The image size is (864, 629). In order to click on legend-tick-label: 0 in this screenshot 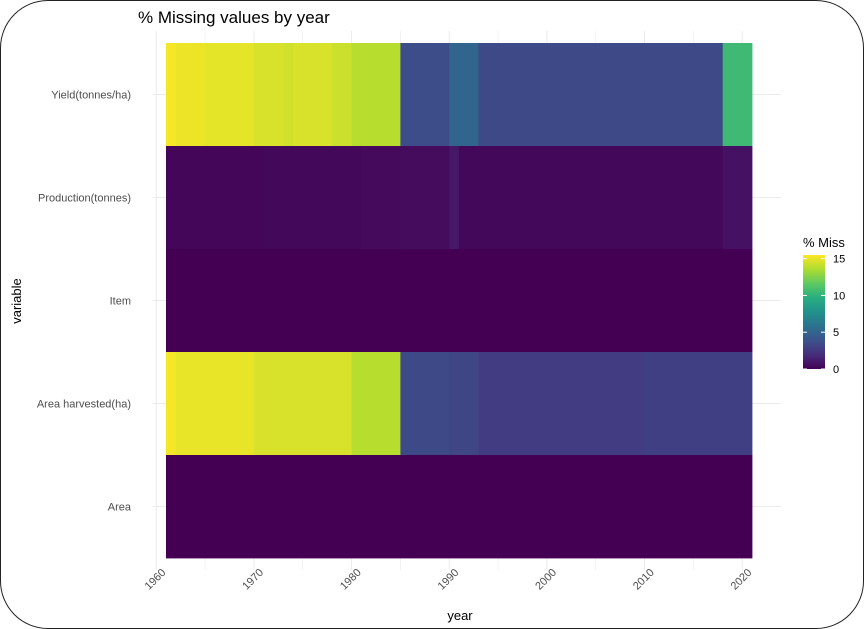, I will do `click(836, 370)`.